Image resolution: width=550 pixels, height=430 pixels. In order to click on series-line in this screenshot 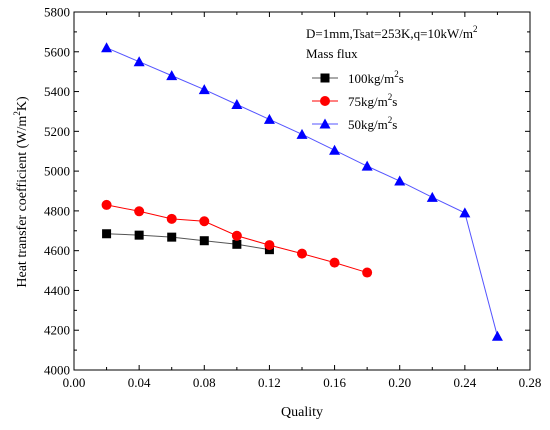, I will do `click(188, 242)`.